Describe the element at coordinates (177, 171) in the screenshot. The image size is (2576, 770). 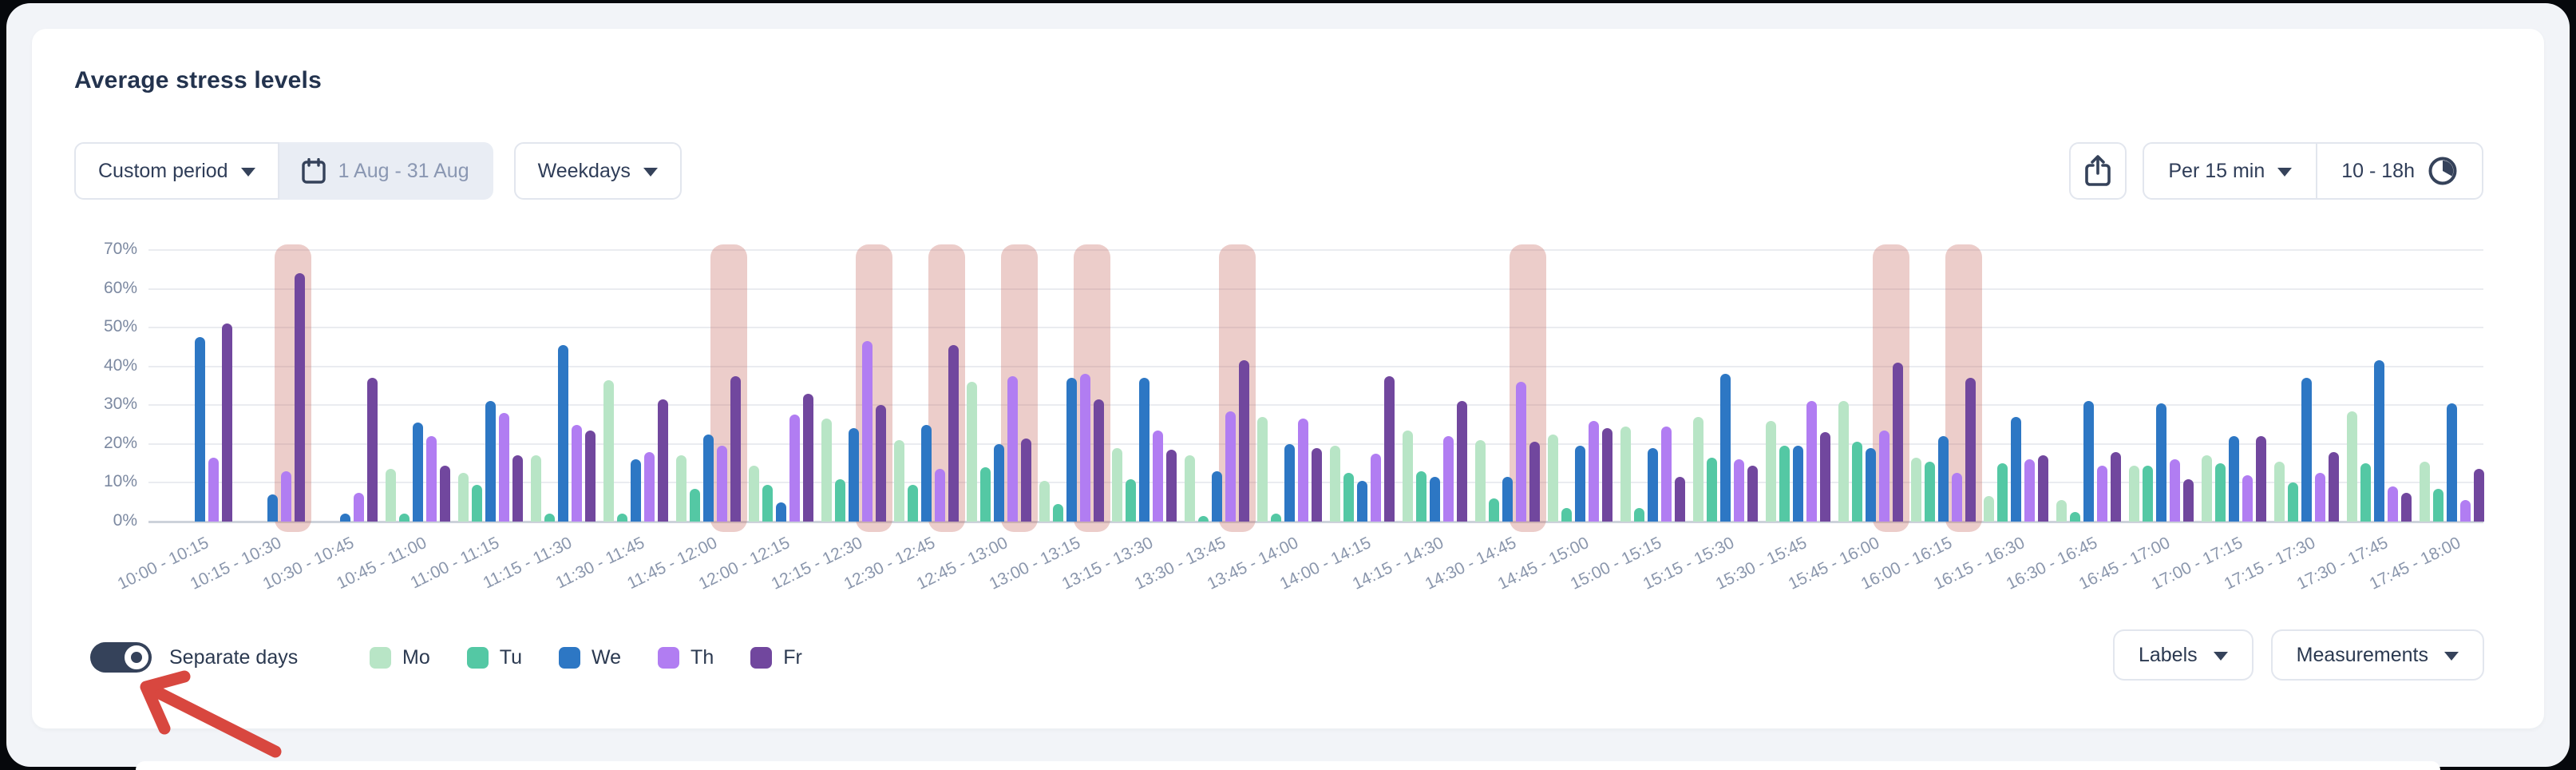
I see `custom-period-dropdown: Custom period` at that location.